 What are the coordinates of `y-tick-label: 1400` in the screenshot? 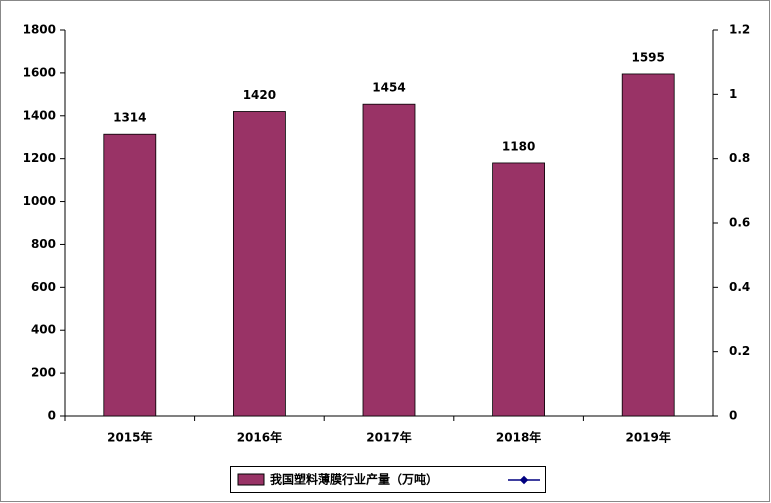 It's located at (39, 115).